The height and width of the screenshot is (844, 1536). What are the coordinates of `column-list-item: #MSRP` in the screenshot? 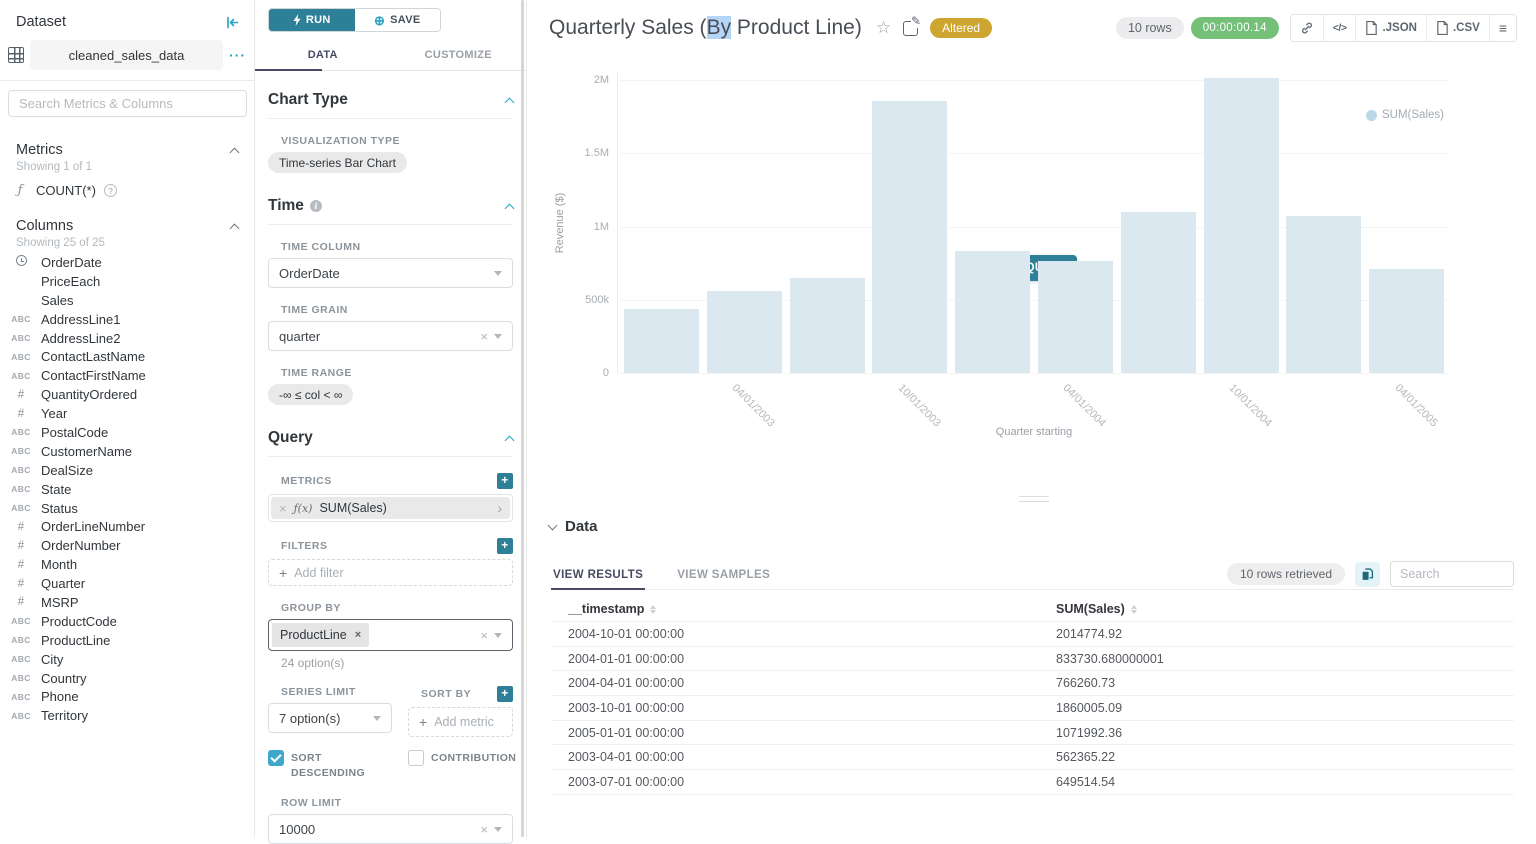 It's located at (127, 602).